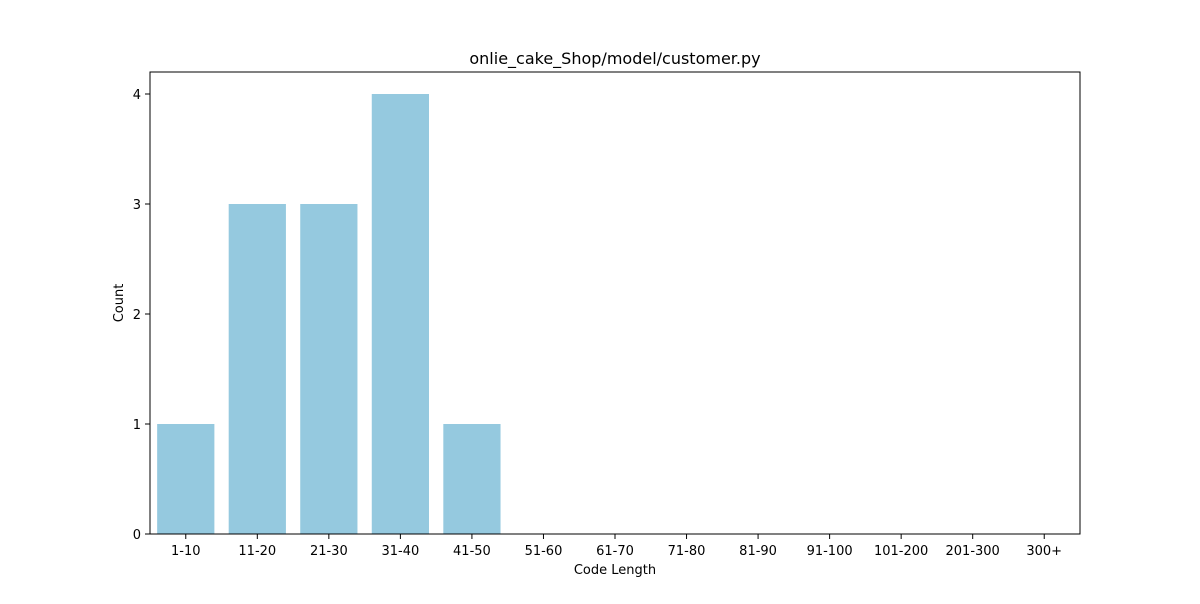  I want to click on x-tick-label: 300+, so click(1044, 551).